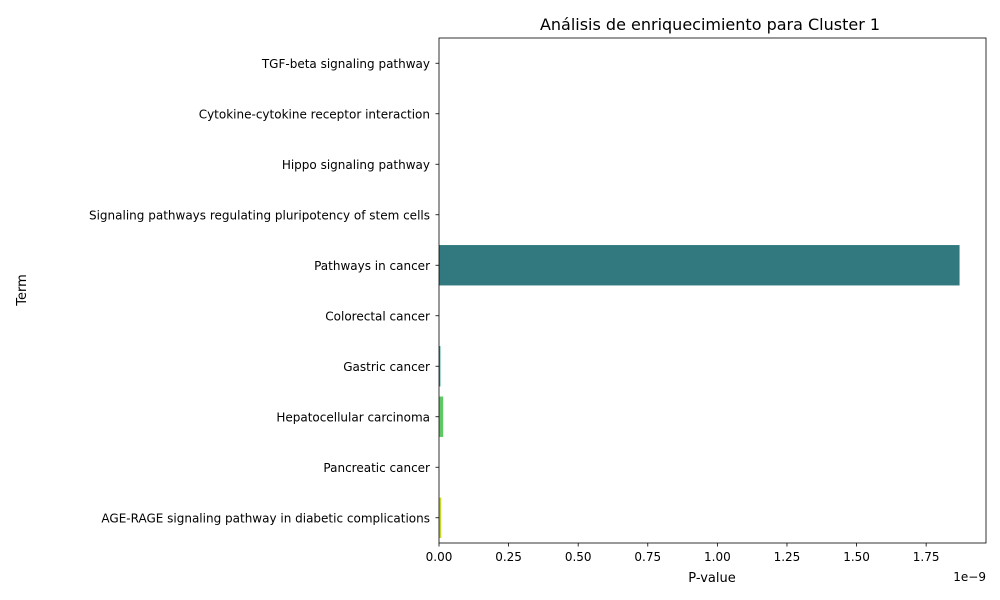 The image size is (1000, 600). I want to click on bar-gastric-cancer, so click(440, 366).